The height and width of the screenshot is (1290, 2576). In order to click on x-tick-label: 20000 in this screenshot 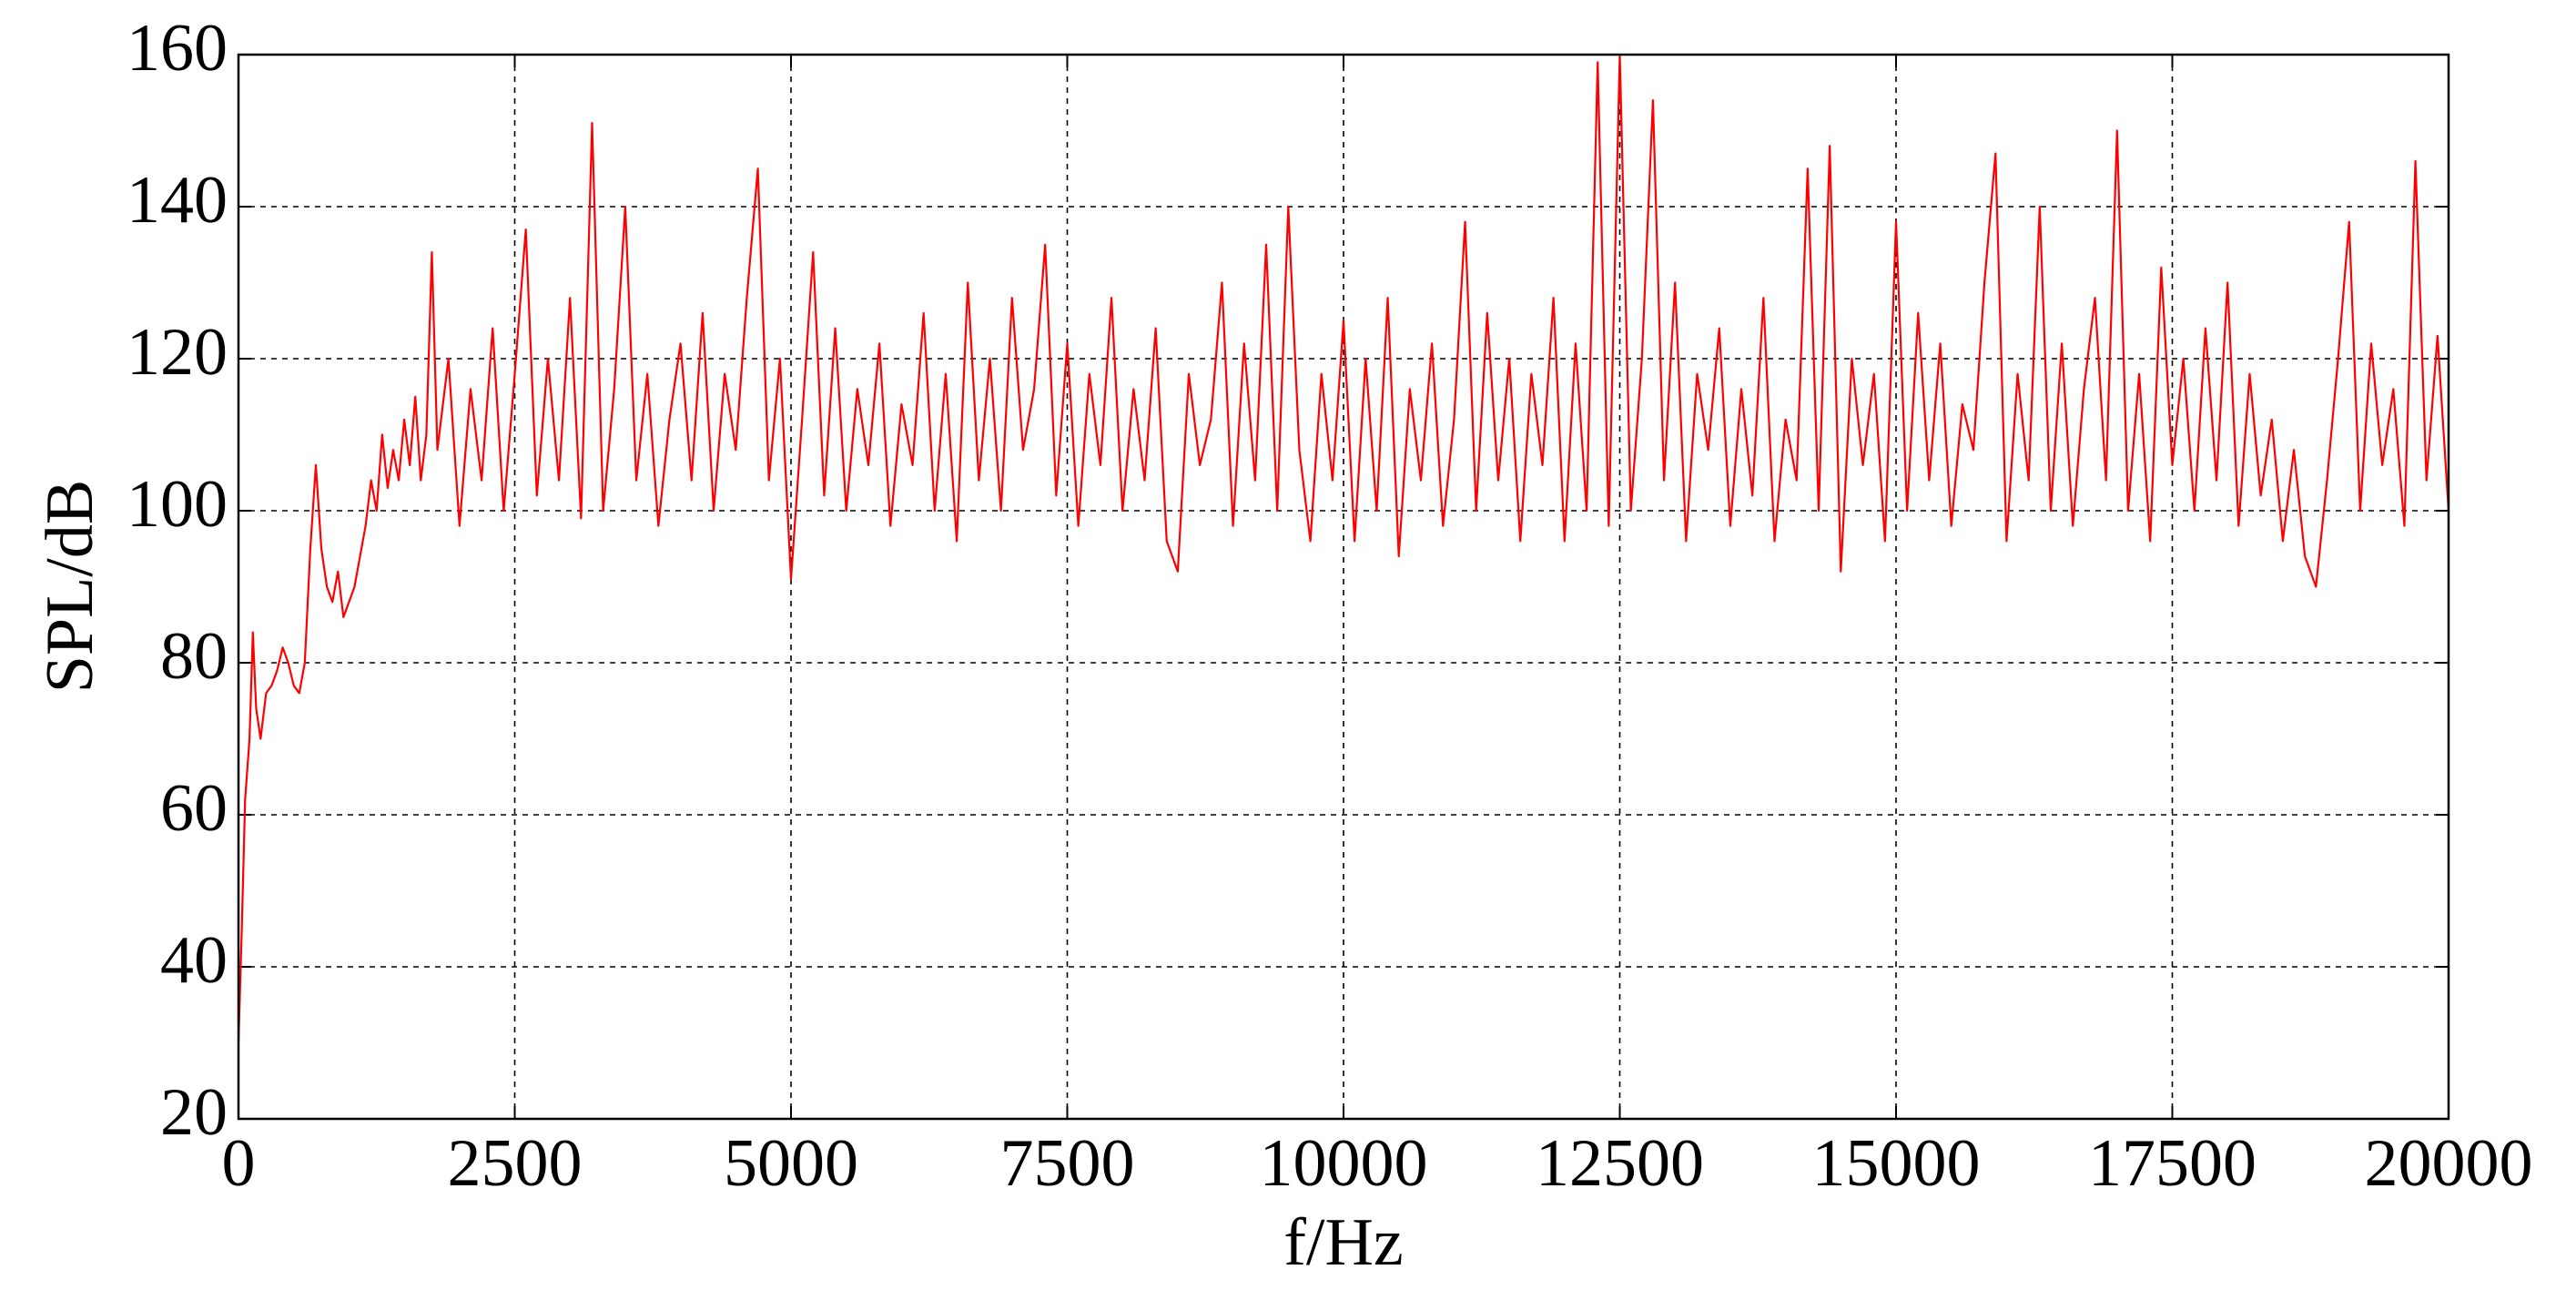, I will do `click(2449, 1163)`.